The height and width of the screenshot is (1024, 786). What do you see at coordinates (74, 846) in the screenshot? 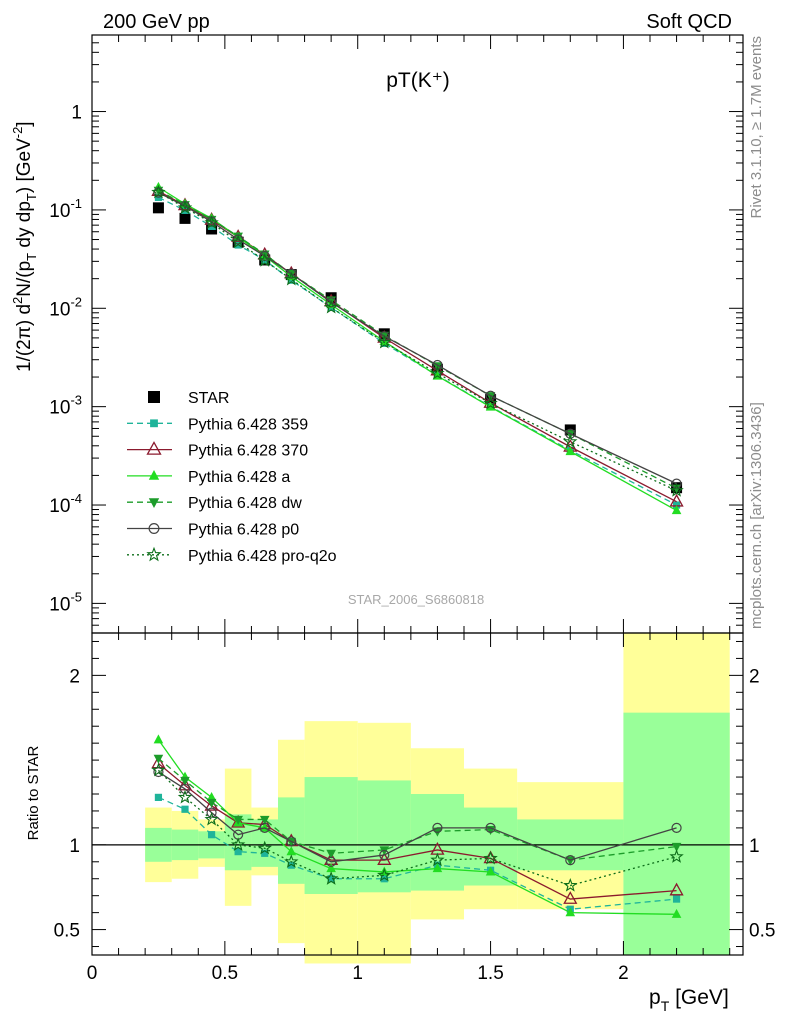
I see `ratio-y-tick-label: 1` at bounding box center [74, 846].